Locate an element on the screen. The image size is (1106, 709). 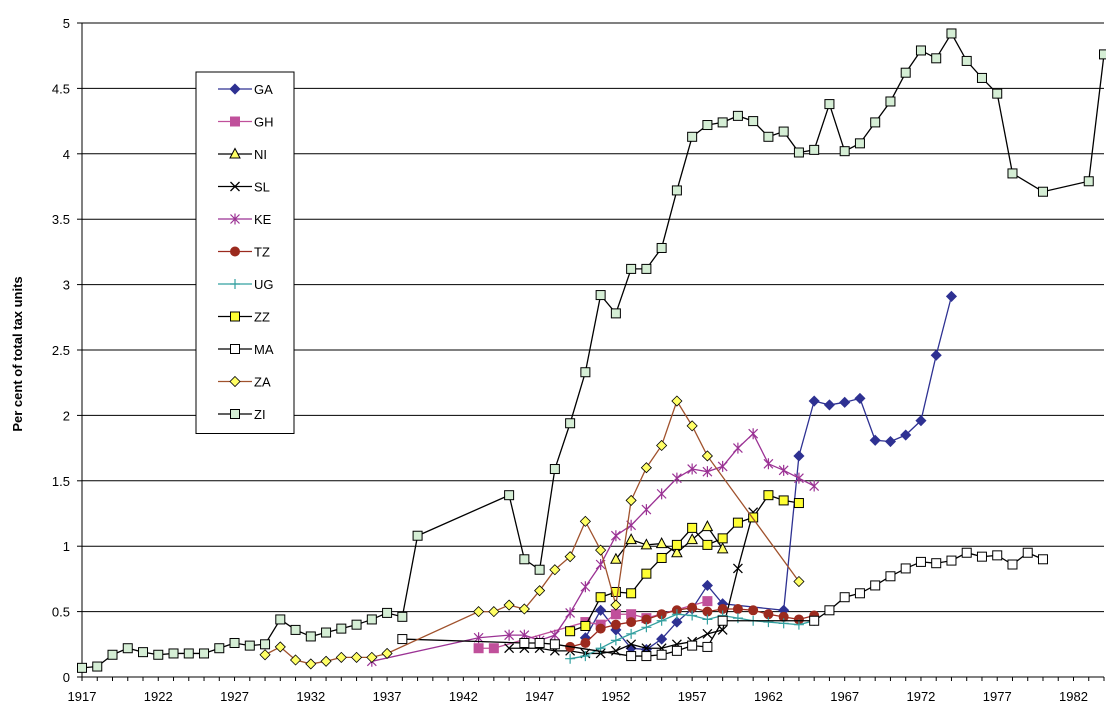
series-zz is located at coordinates (684, 563).